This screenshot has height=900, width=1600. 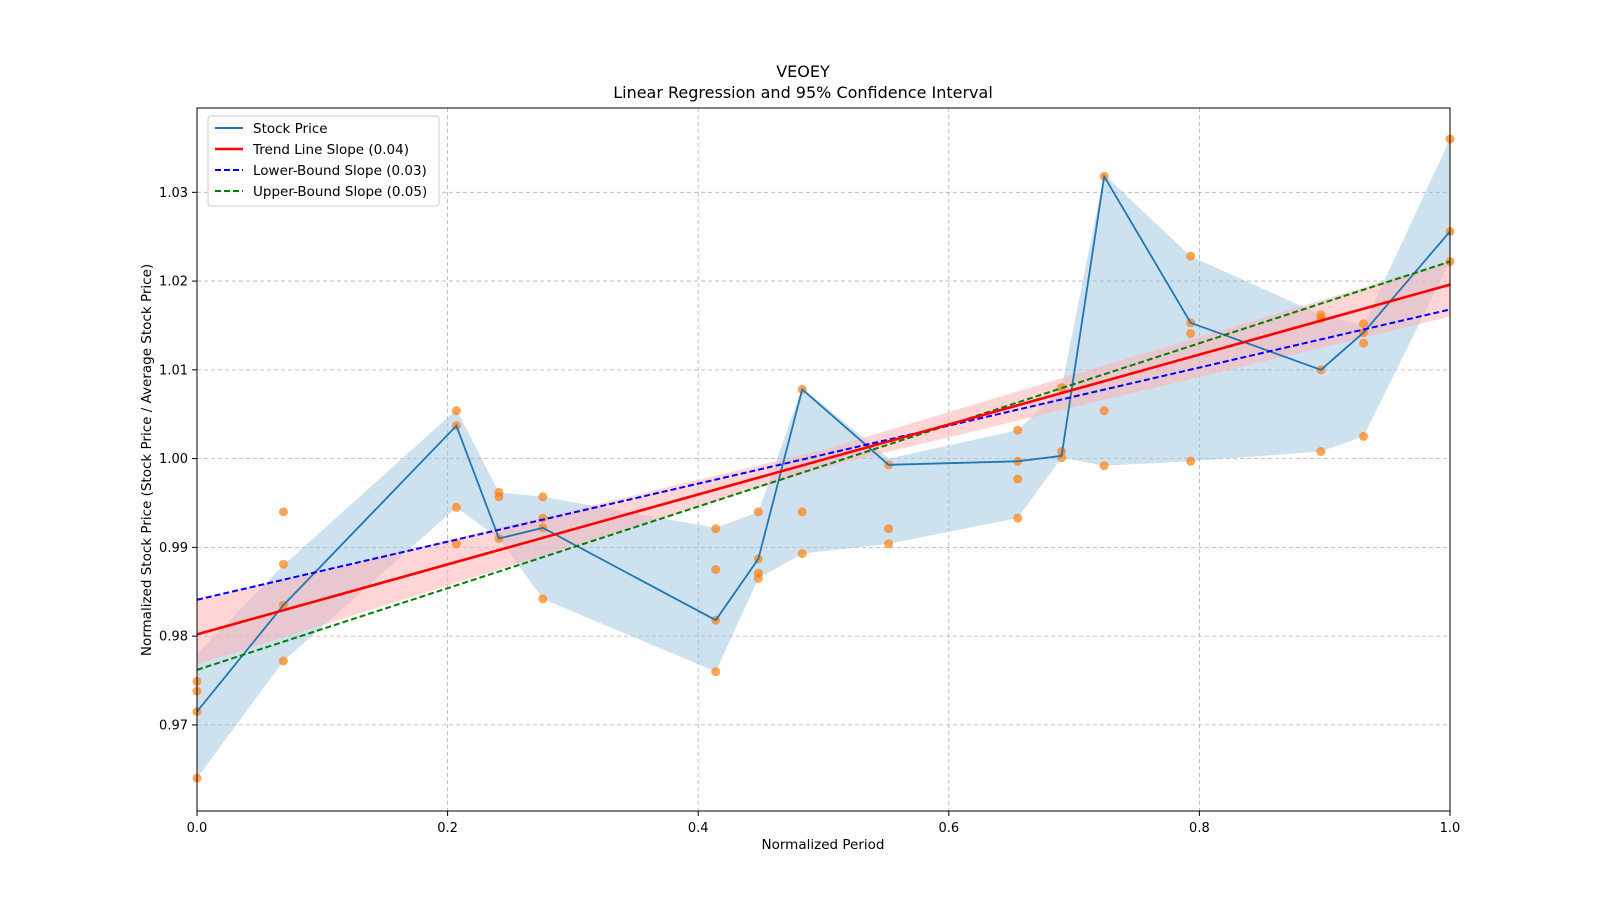 What do you see at coordinates (173, 637) in the screenshot?
I see `y-tick-label: 0.98` at bounding box center [173, 637].